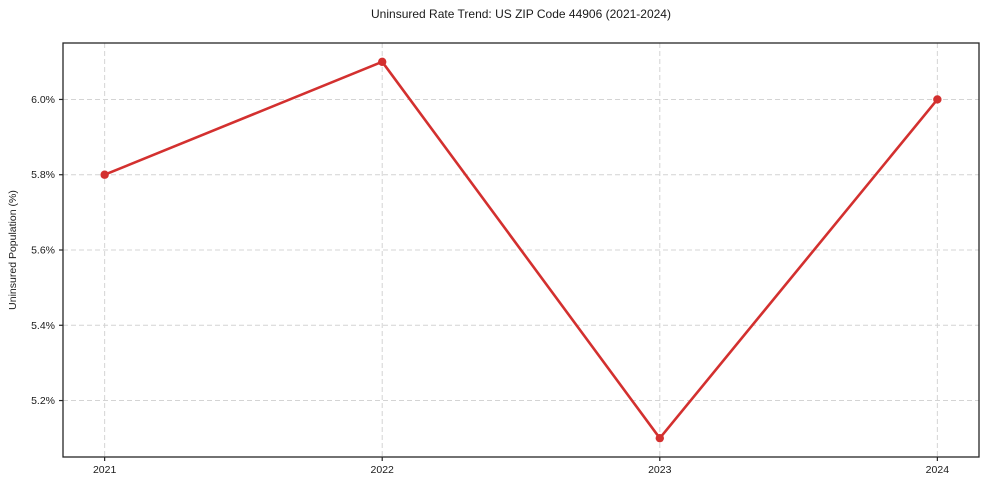 The height and width of the screenshot is (490, 989). I want to click on y-tick-label: 6.0%, so click(43, 100).